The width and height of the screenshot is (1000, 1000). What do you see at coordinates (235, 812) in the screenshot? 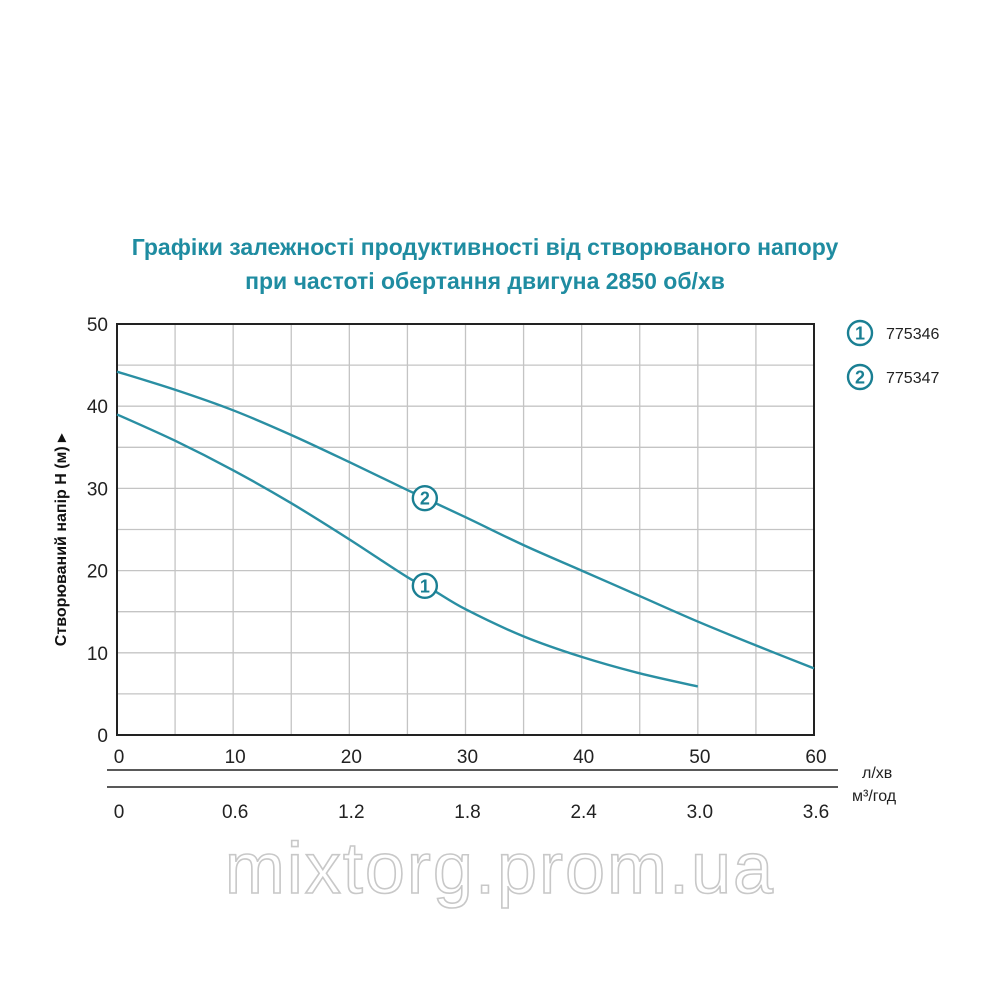
I see `x2-tick-label: 0.6` at bounding box center [235, 812].